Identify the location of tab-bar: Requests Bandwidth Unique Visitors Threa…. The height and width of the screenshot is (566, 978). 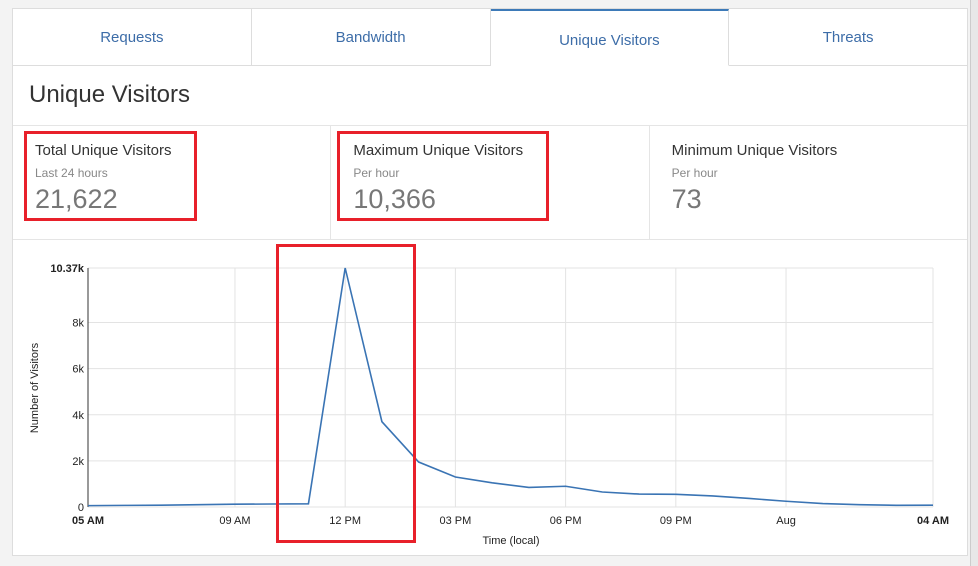
(490, 37).